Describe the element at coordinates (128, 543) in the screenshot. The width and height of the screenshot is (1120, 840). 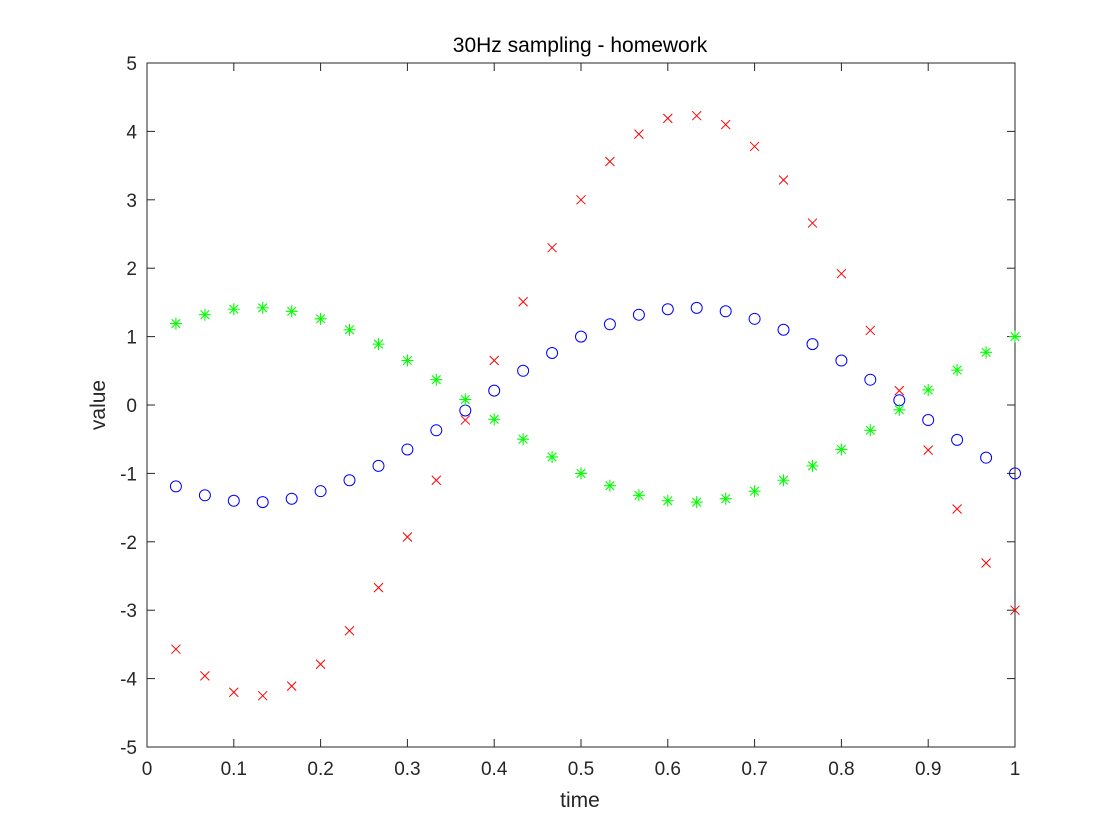
I see `y-tick-label: -2` at that location.